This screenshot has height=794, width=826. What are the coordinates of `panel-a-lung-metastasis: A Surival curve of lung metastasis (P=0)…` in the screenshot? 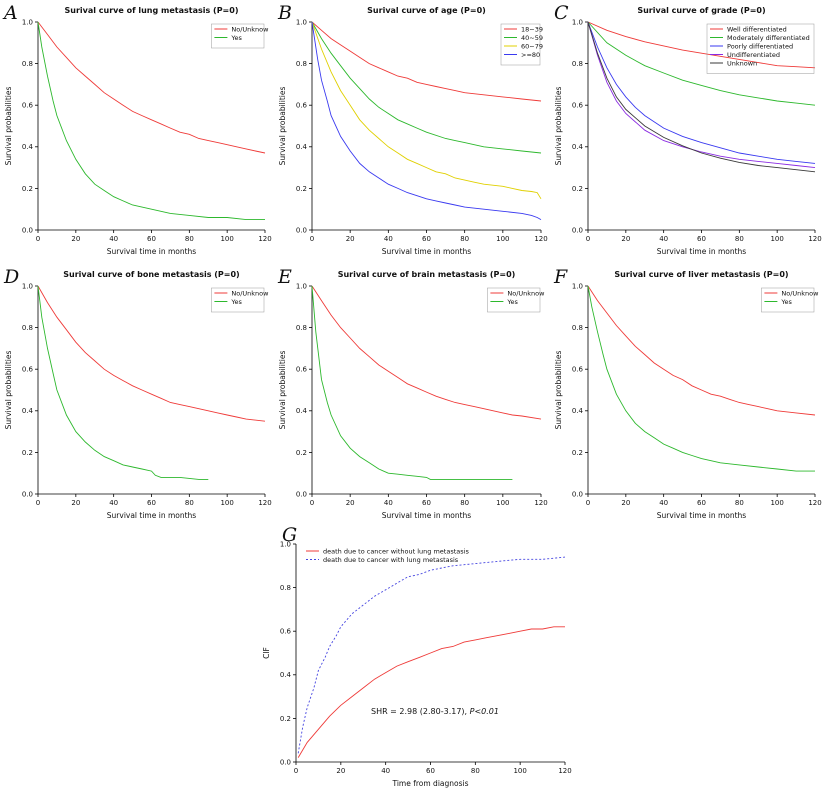 It's located at (138, 131).